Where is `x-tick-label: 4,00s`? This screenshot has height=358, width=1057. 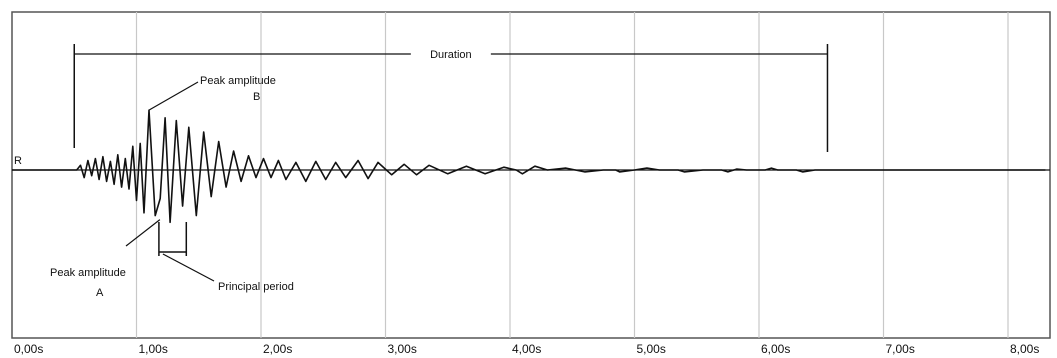 x-tick-label: 4,00s is located at coordinates (526, 349).